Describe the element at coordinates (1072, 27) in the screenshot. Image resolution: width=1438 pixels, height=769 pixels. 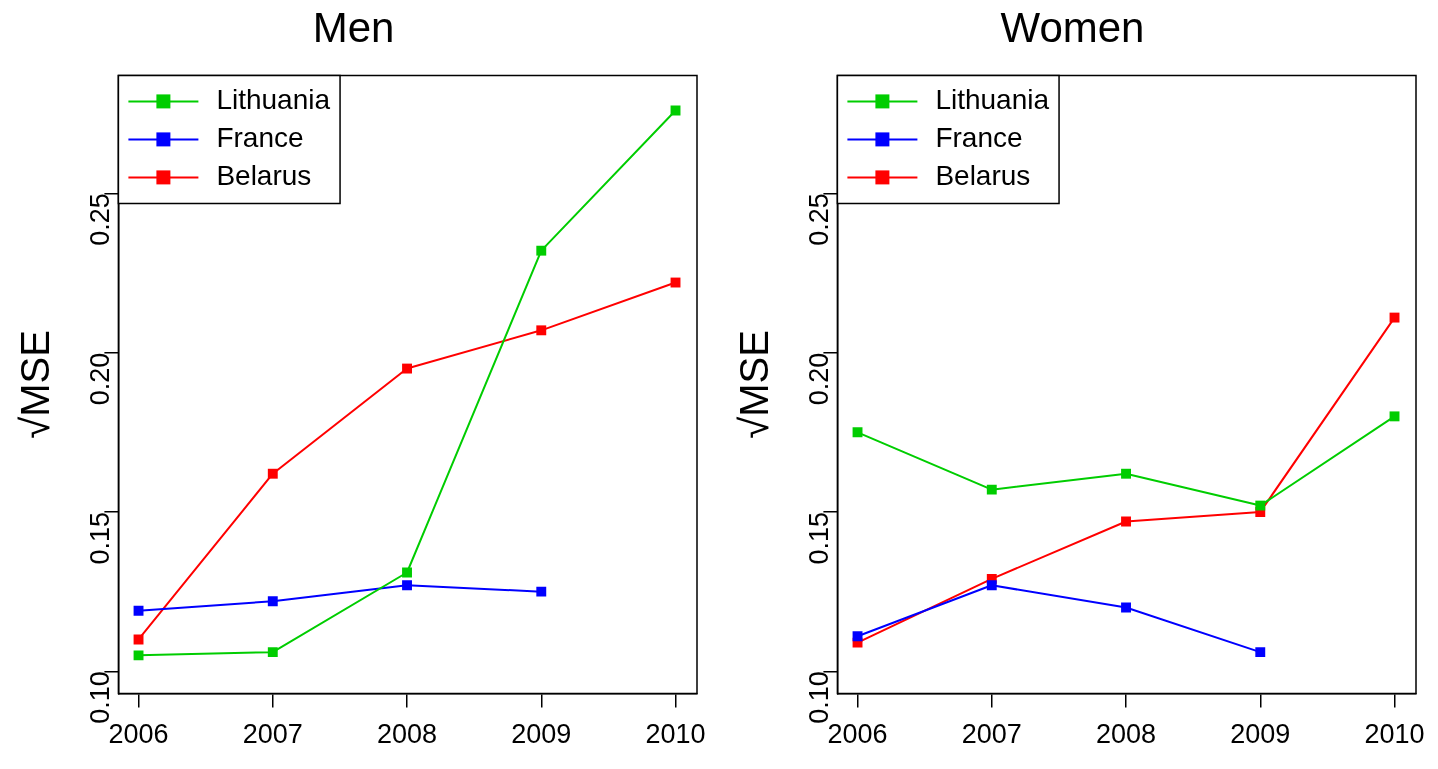
I see `chart-title: Women` at that location.